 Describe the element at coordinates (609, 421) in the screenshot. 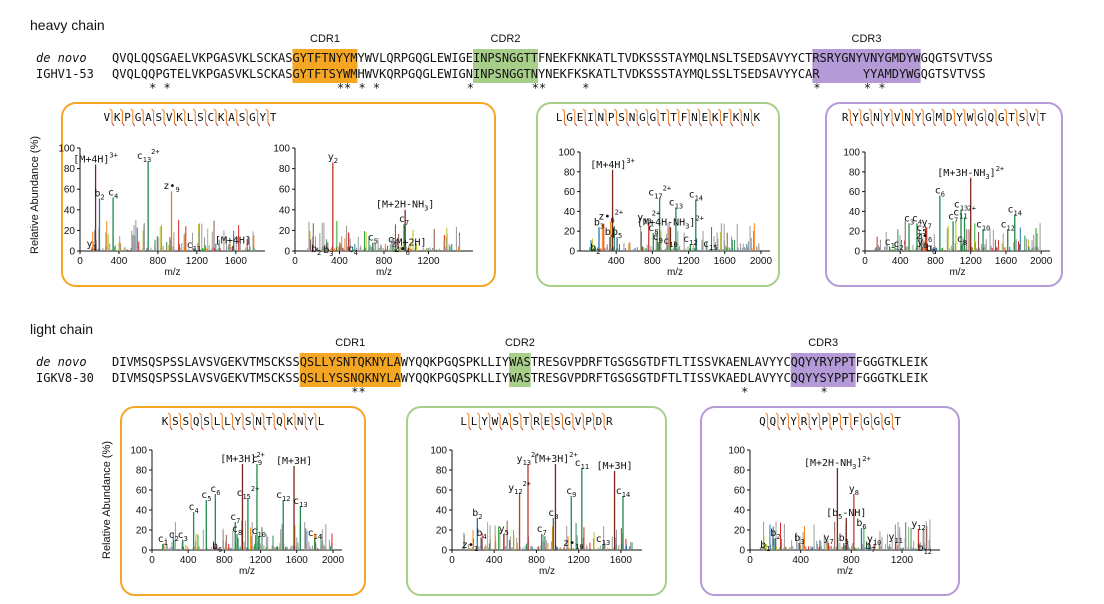

I see `peptide-residue: R` at that location.